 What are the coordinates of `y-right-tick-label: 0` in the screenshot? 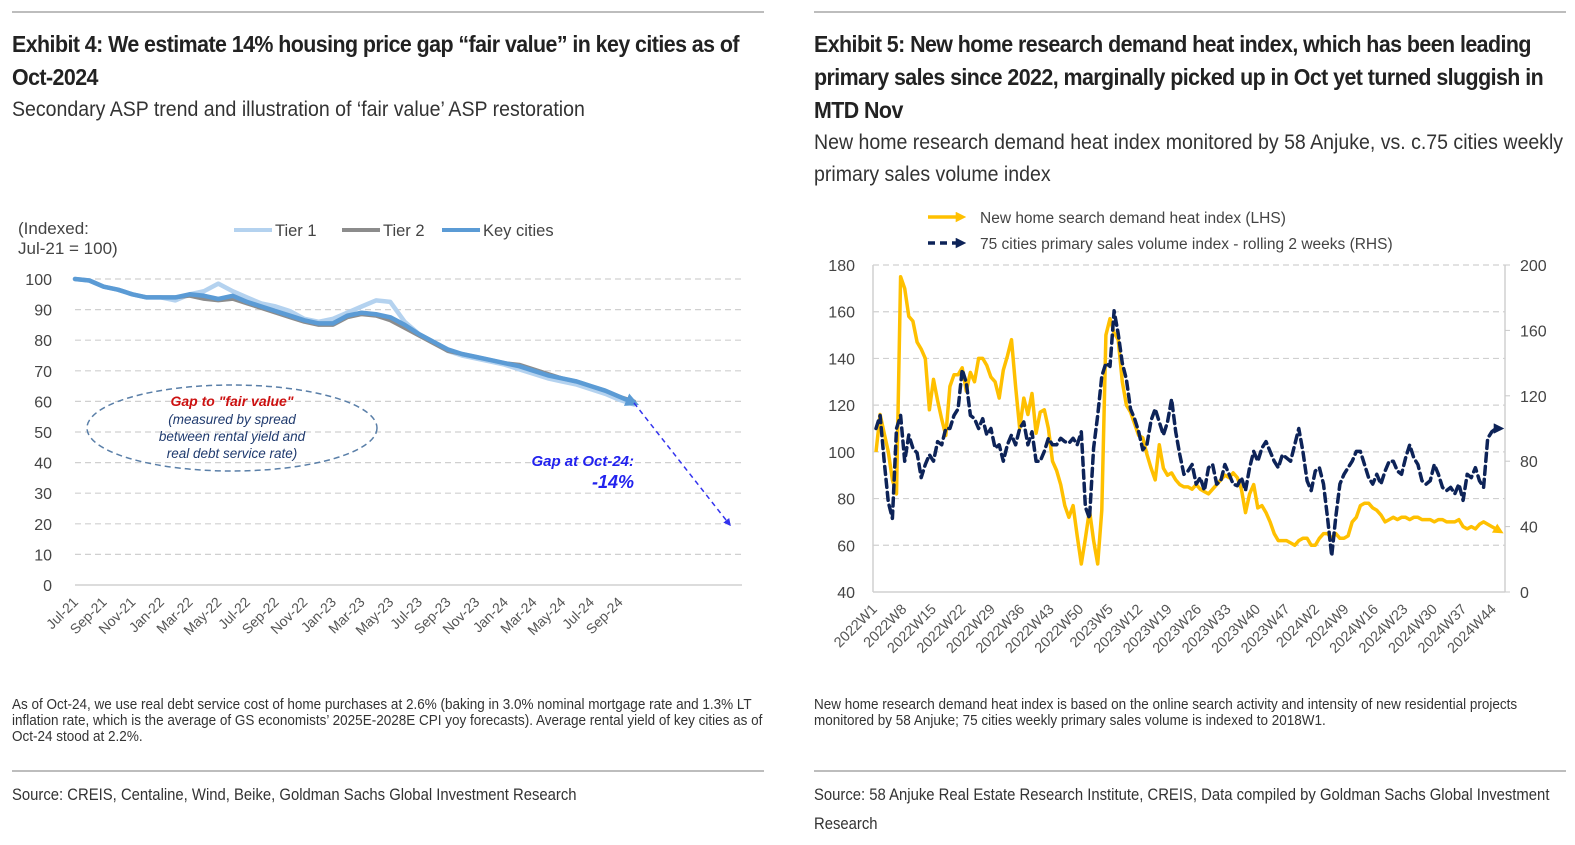 It's located at (1524, 593).